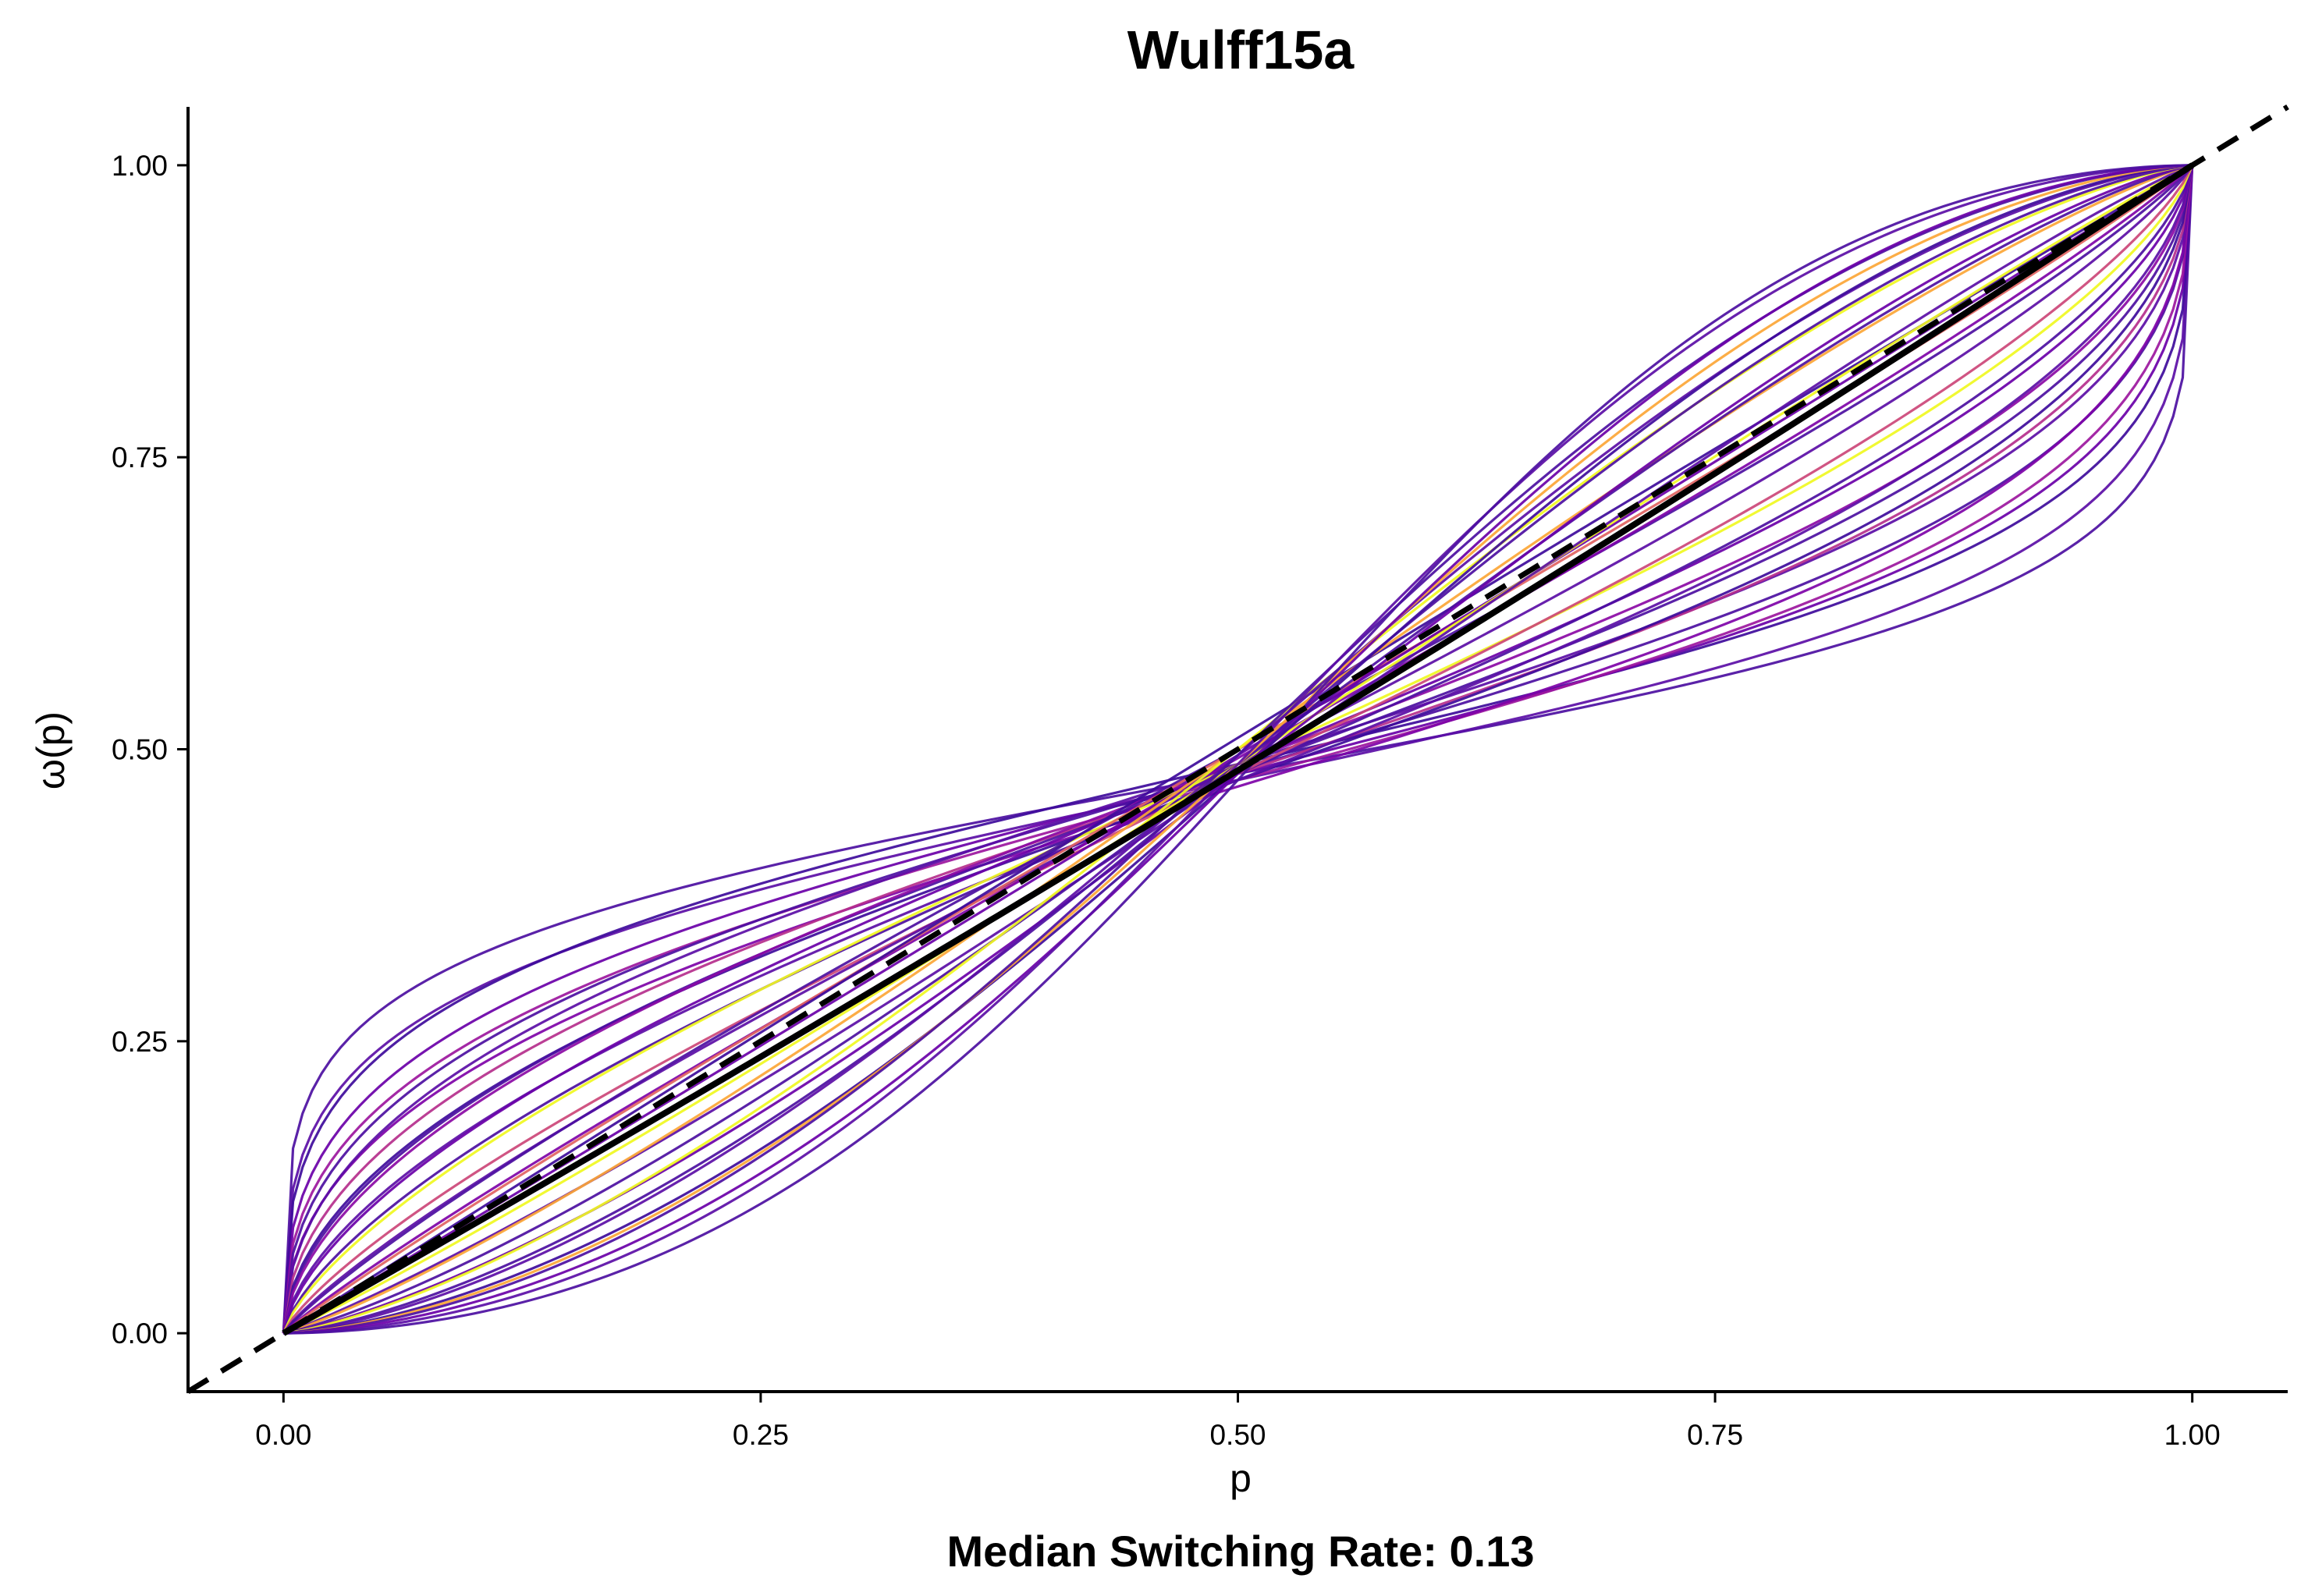  I want to click on x-tick-label-0: 0.00, so click(283, 1435).